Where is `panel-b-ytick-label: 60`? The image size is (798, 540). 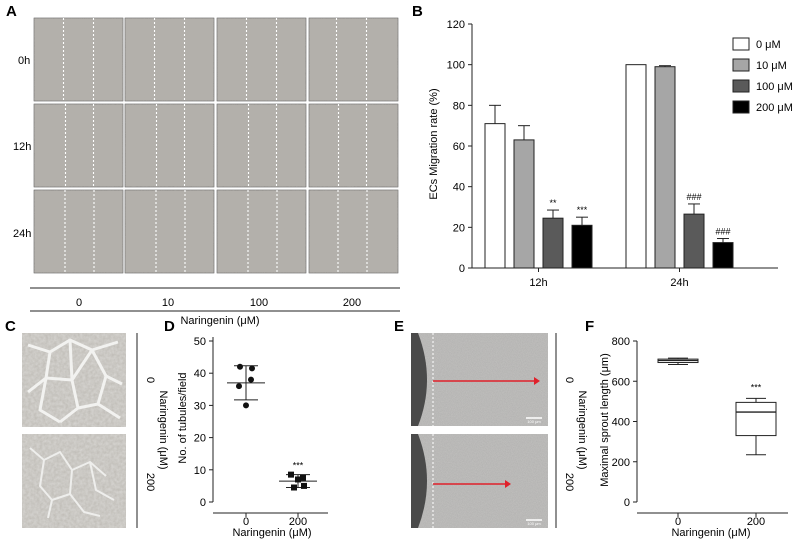 panel-b-ytick-label: 60 is located at coordinates (459, 147).